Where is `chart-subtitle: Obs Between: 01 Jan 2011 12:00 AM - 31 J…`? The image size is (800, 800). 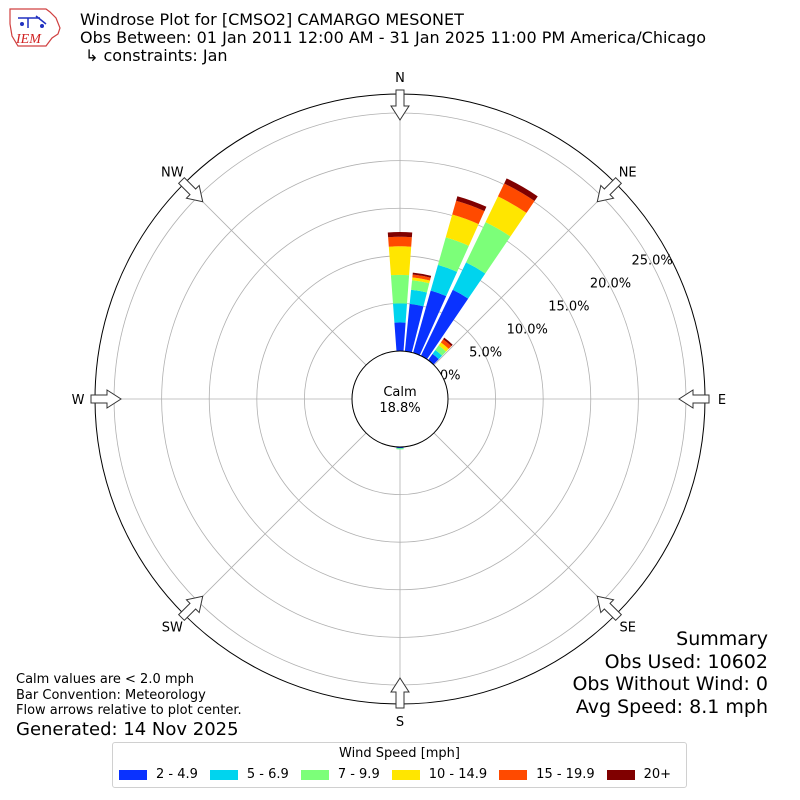 chart-subtitle: Obs Between: 01 Jan 2011 12:00 AM - 31 J… is located at coordinates (393, 37).